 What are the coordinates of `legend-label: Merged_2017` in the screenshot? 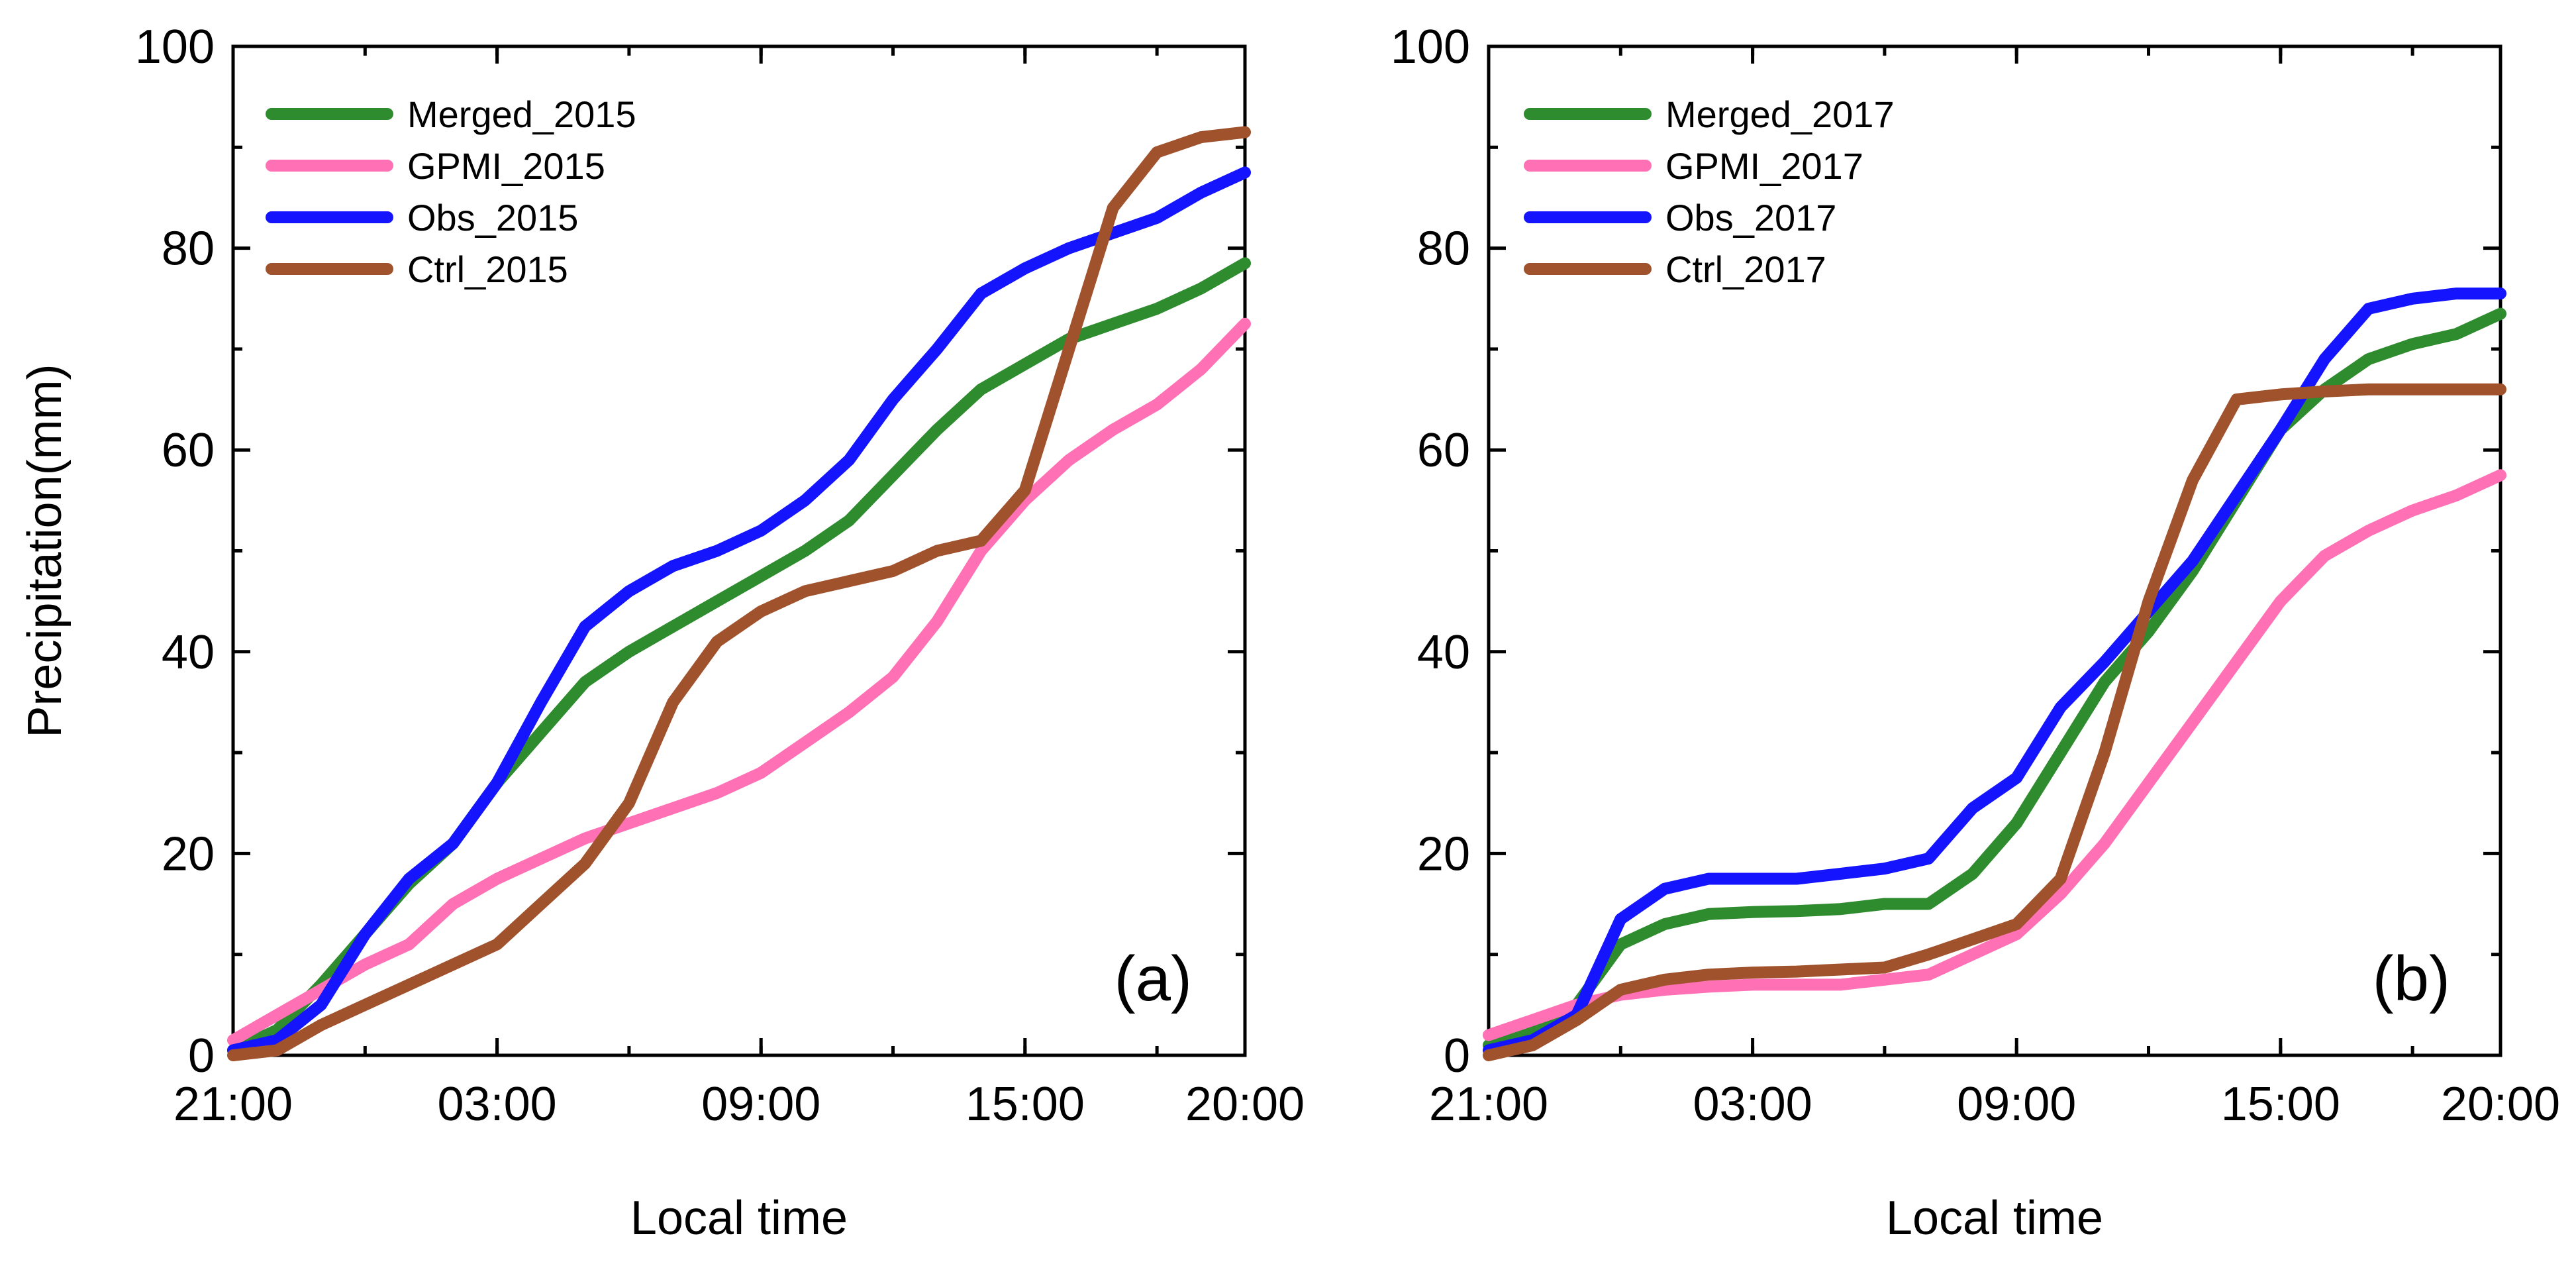 It's located at (1780, 114).